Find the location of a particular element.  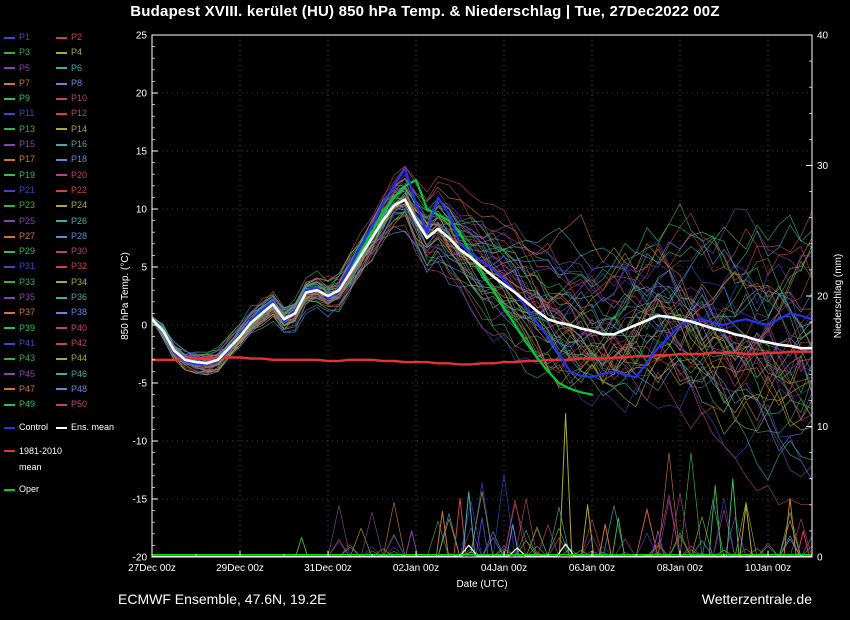

climate-mean-line is located at coordinates (482, 358).